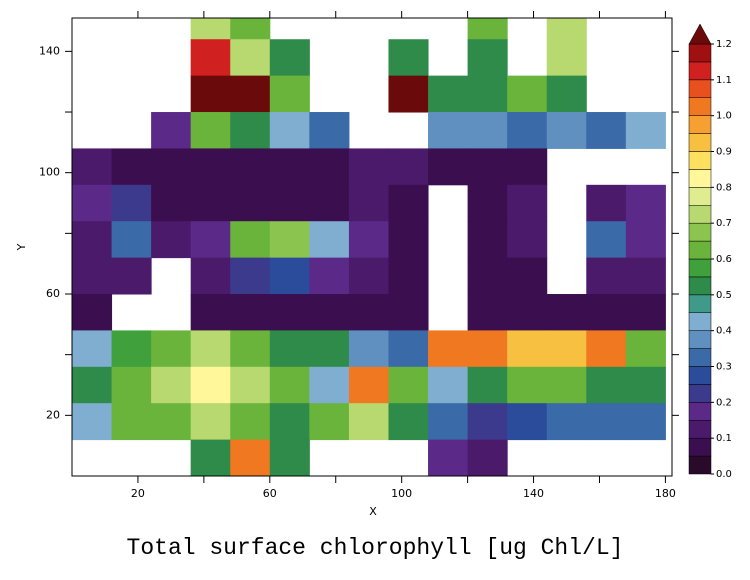  I want to click on colorbar-tick-label: 0.9, so click(724, 152).